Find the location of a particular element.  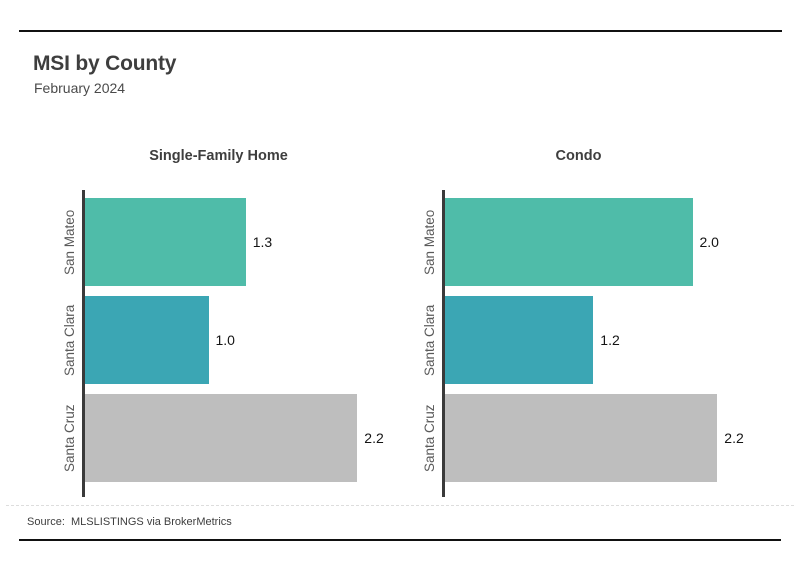

bottom-rule is located at coordinates (400, 540).